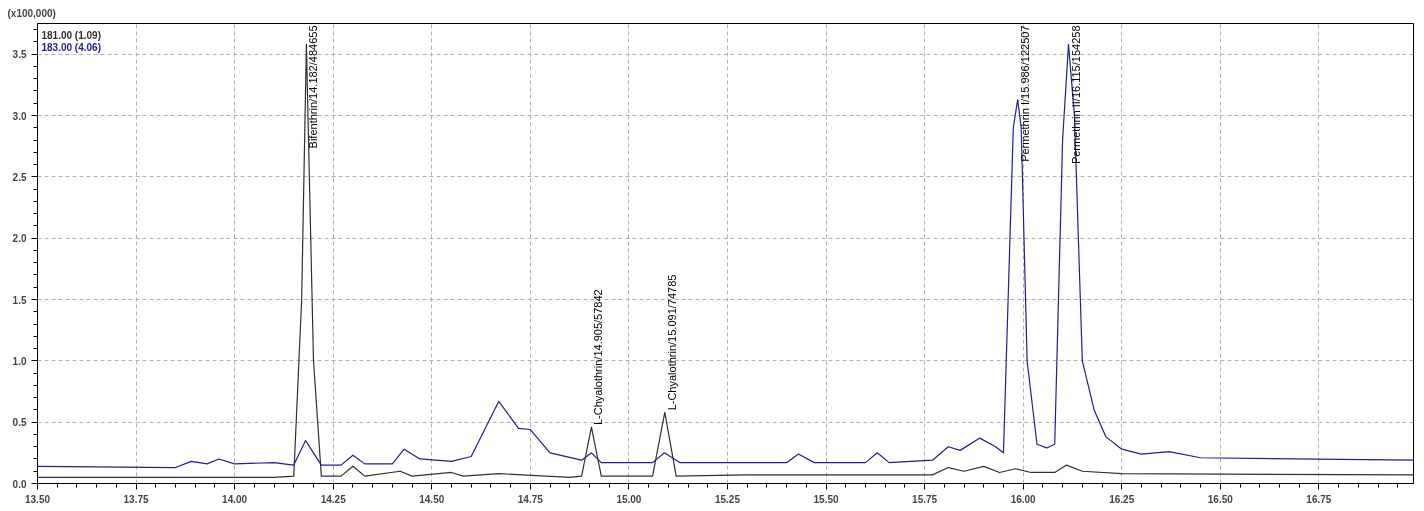 The width and height of the screenshot is (1424, 511). Describe the element at coordinates (1319, 499) in the screenshot. I see `x-tick-label: 16.75` at that location.